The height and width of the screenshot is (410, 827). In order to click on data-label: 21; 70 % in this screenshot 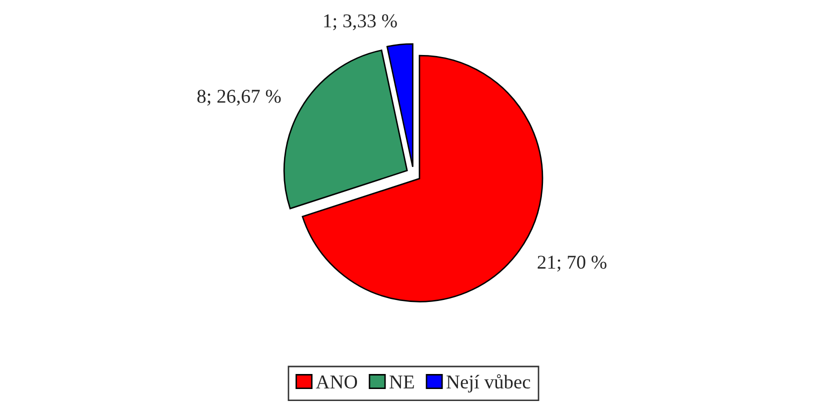, I will do `click(572, 264)`.